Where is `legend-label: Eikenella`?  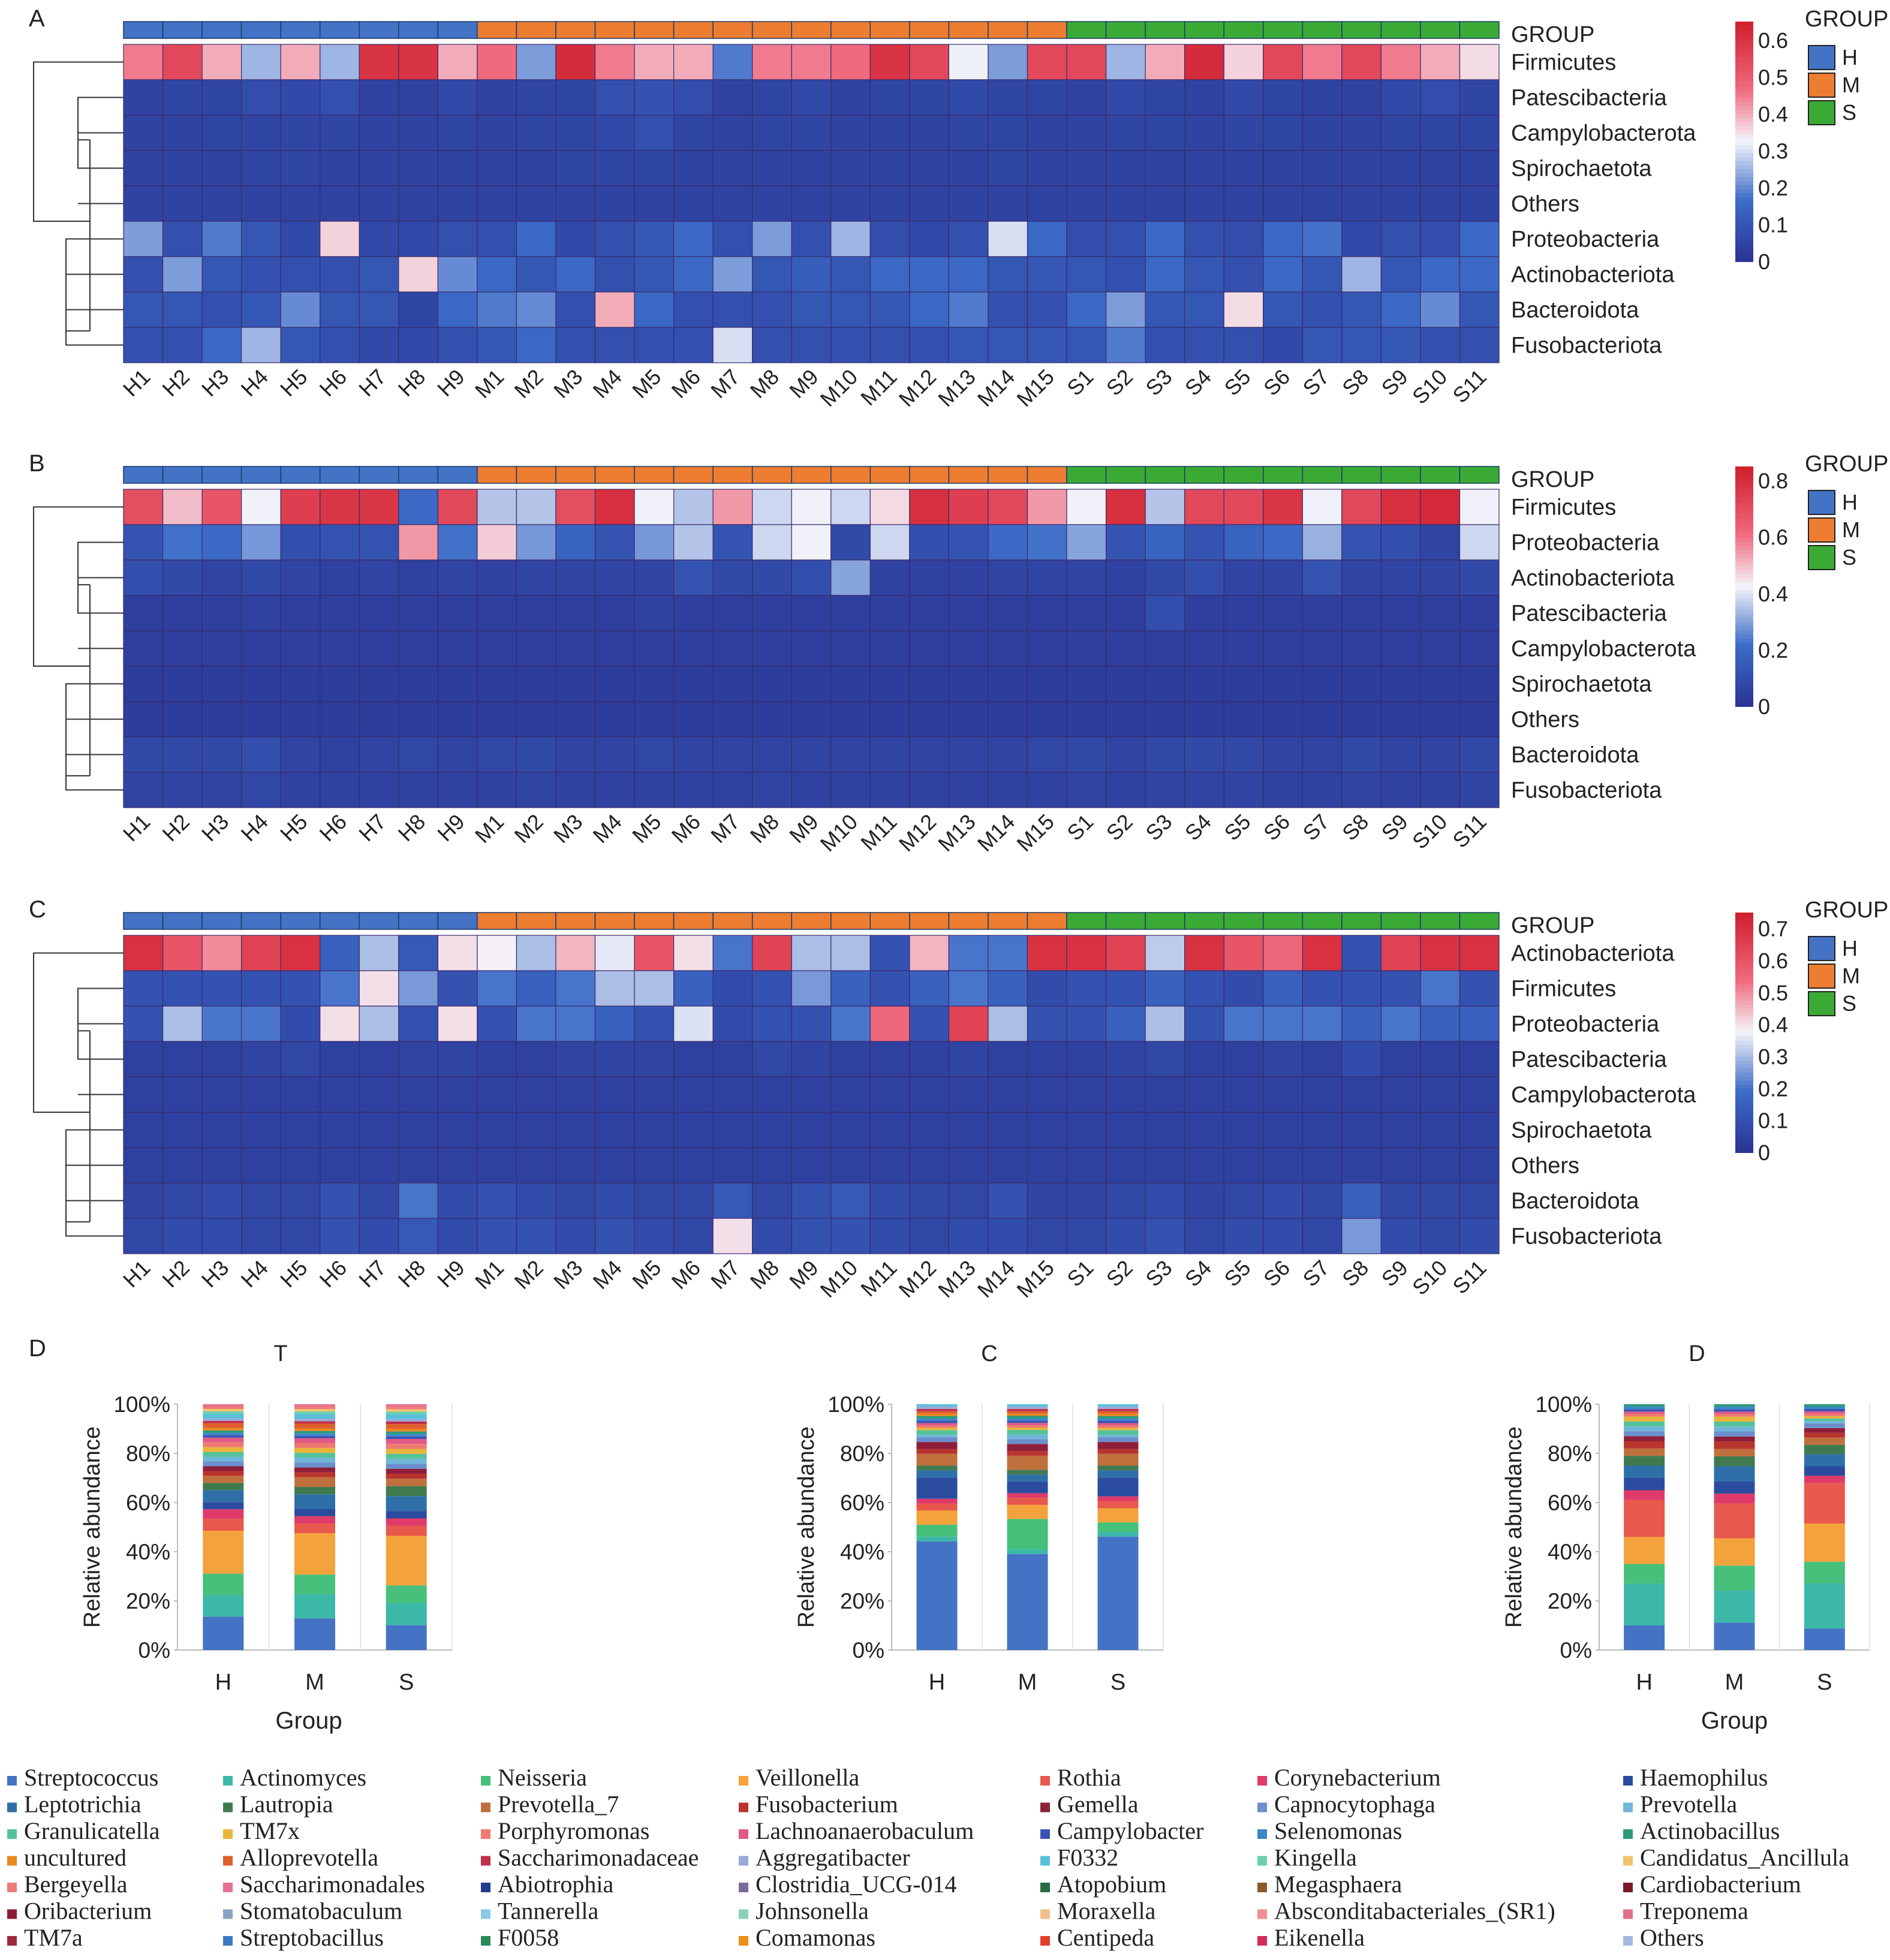
legend-label: Eikenella is located at coordinates (1319, 1937).